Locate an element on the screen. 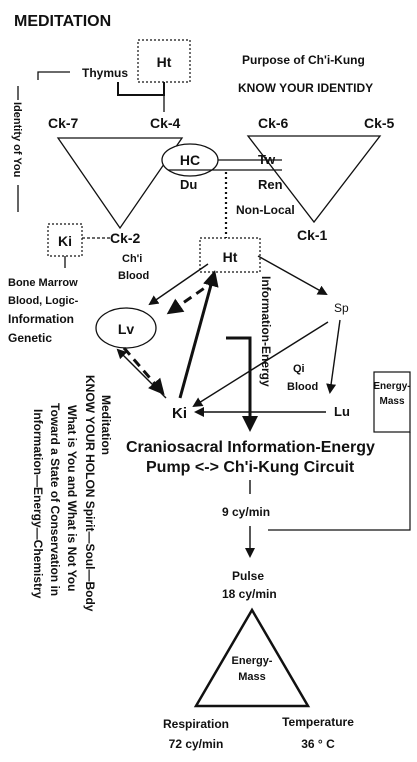 Image resolution: width=417 pixels, height=762 pixels. info-energy-label: Information-Energy is located at coordinates (266, 331).